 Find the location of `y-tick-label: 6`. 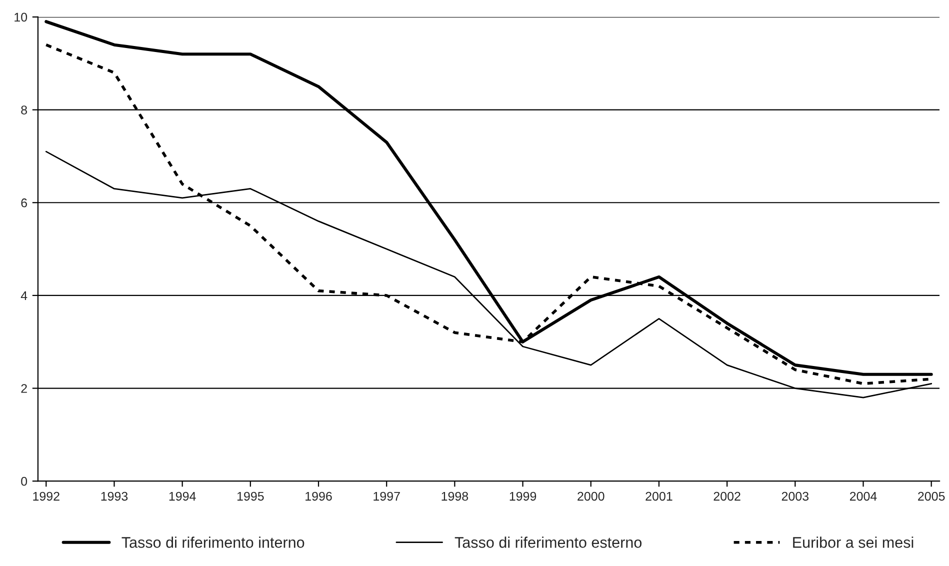

y-tick-label: 6 is located at coordinates (24, 203).